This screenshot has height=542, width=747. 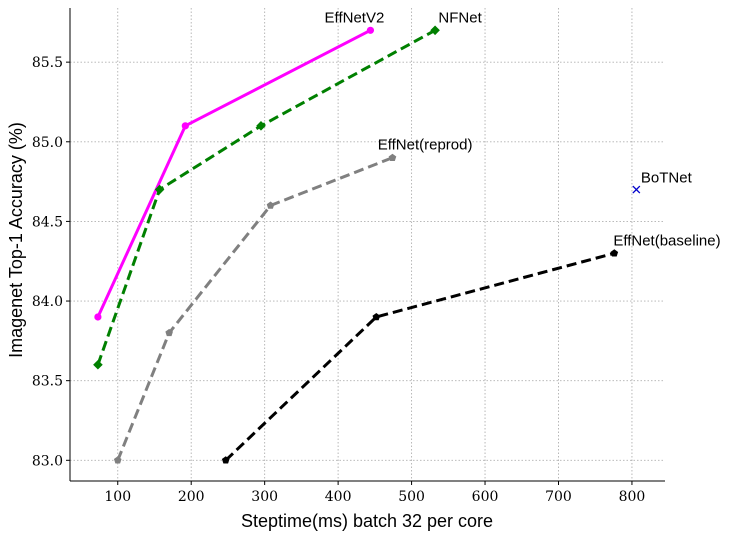 I want to click on data-point-botnet, so click(x=636, y=189).